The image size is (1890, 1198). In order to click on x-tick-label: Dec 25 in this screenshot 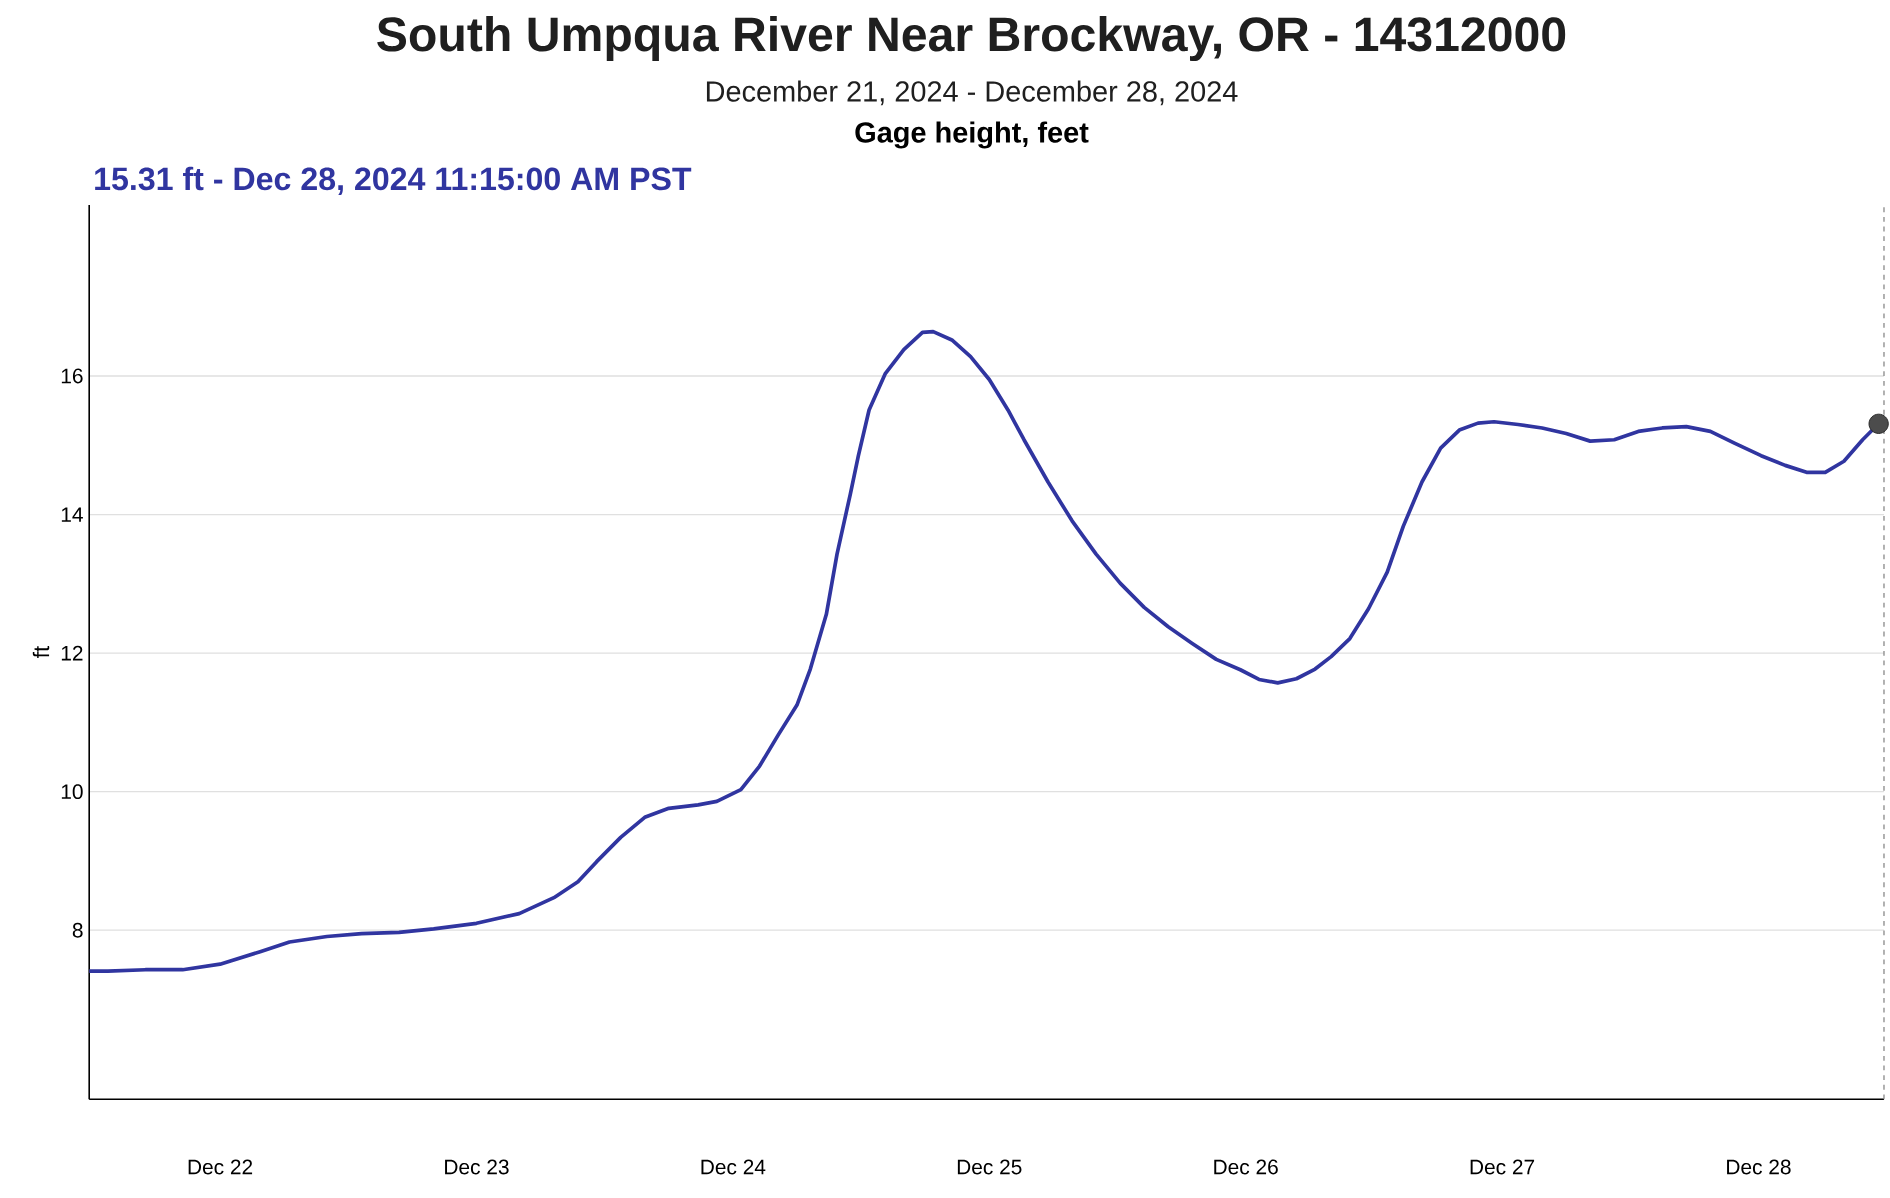, I will do `click(989, 1167)`.